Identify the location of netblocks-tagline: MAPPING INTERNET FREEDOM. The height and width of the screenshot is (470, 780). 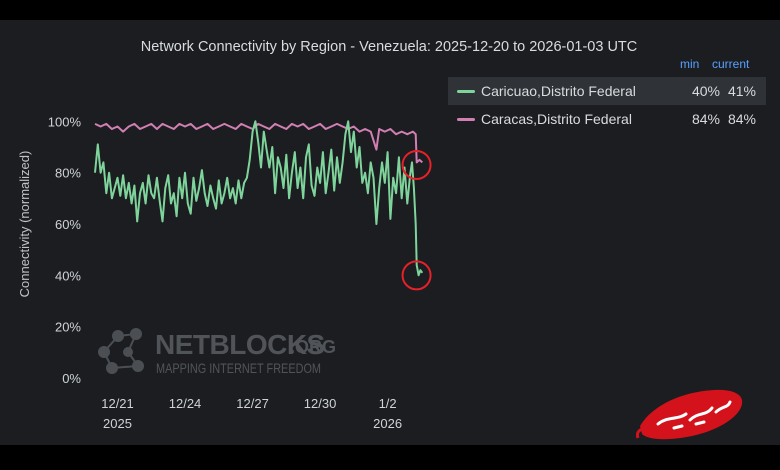
(238, 368).